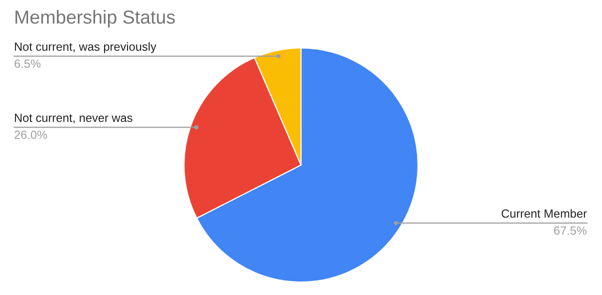  I want to click on slice-label: Not current, was previously, so click(85, 48).